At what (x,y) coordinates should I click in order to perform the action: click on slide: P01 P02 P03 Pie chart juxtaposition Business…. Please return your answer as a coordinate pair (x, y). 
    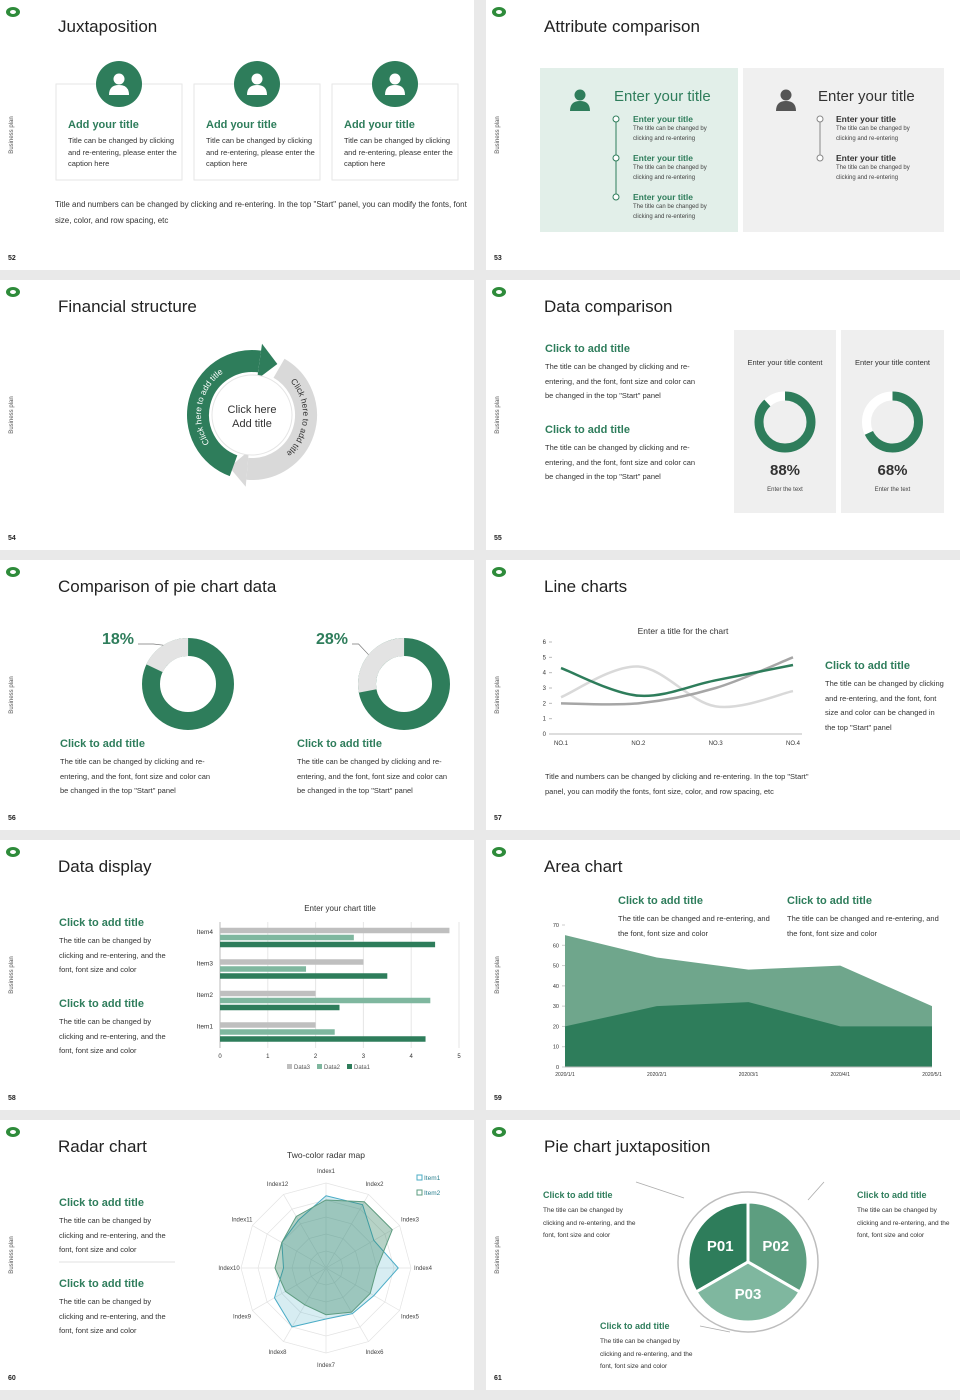
    Looking at the image, I should click on (723, 1255).